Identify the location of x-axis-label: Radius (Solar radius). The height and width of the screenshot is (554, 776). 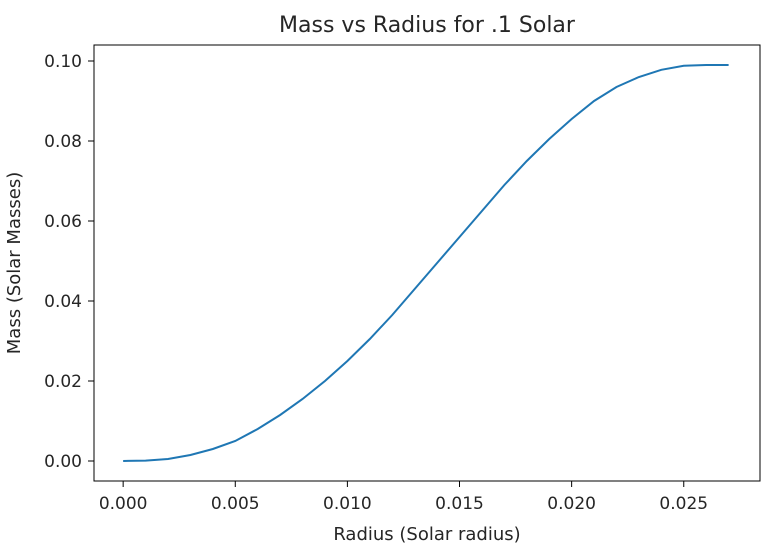
(426, 534).